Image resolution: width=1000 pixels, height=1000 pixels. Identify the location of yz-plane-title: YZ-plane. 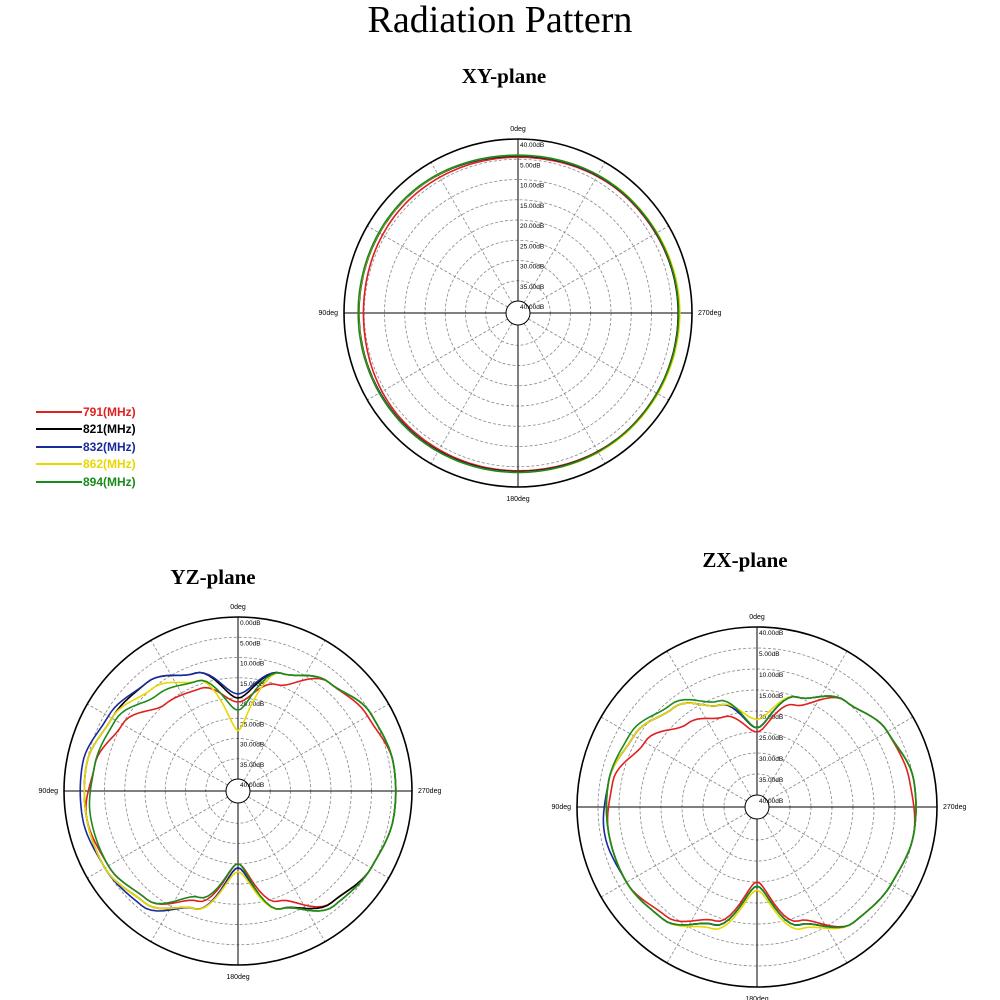
(213, 577).